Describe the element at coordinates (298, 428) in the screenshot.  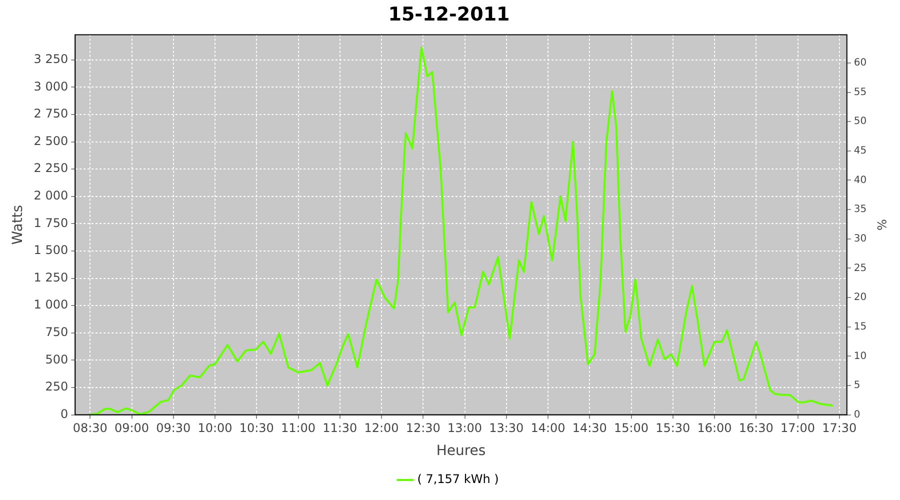
I see `x-tick-label: 11:00` at that location.